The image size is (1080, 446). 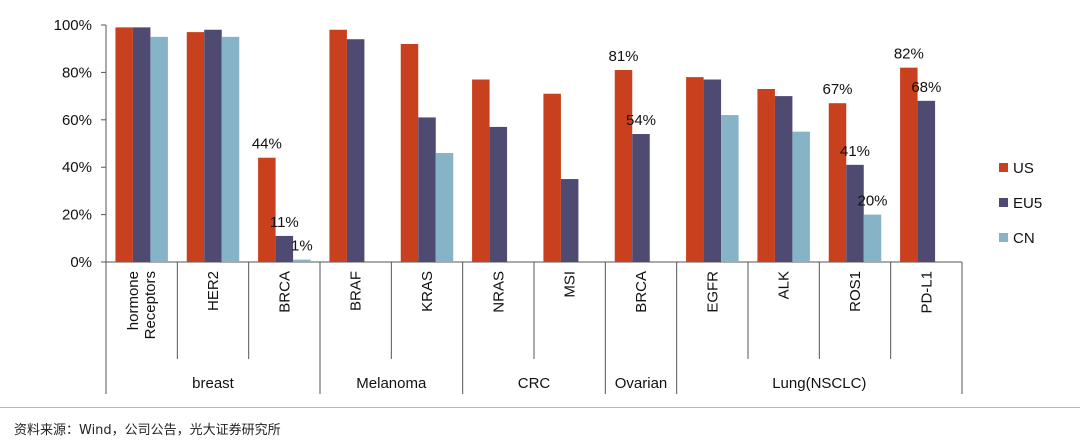 I want to click on data-label: 68%, so click(x=926, y=87).